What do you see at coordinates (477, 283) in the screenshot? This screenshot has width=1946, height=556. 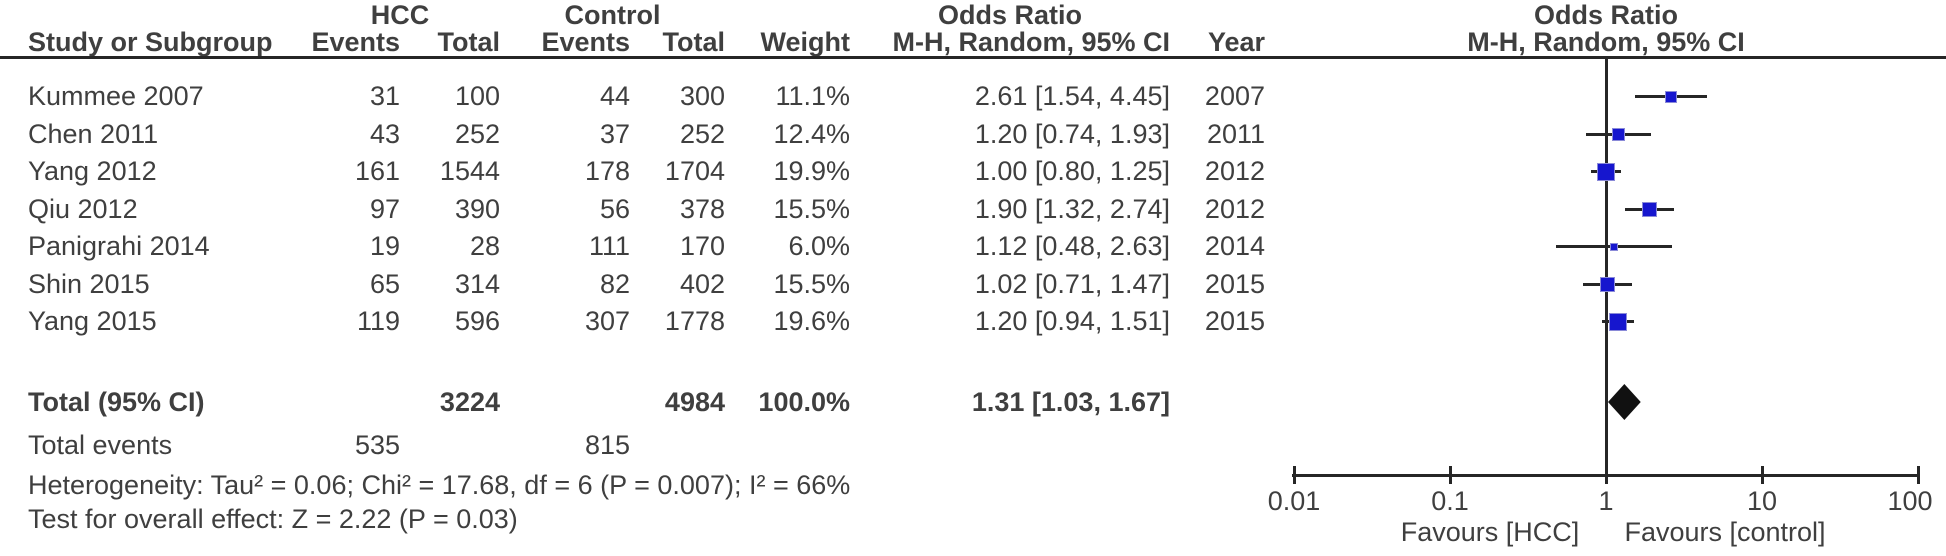 I see `hcc-total: 314` at bounding box center [477, 283].